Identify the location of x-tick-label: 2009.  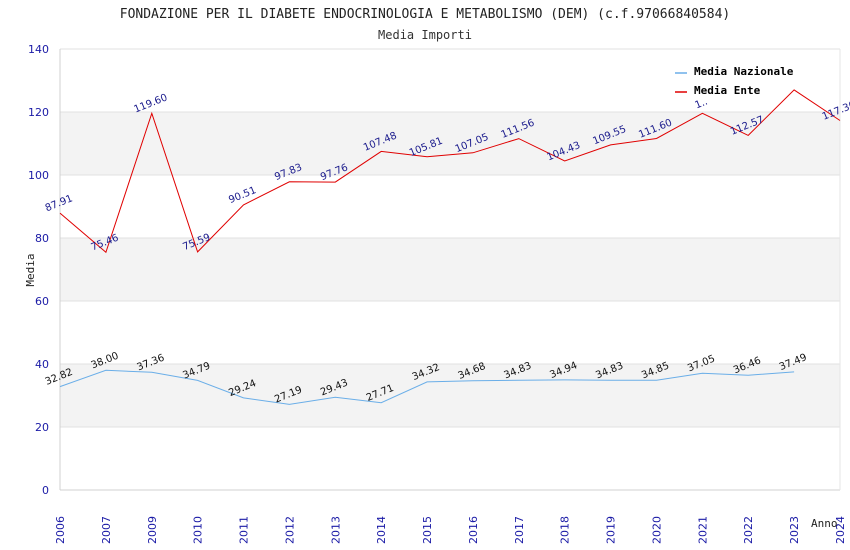
(152, 530).